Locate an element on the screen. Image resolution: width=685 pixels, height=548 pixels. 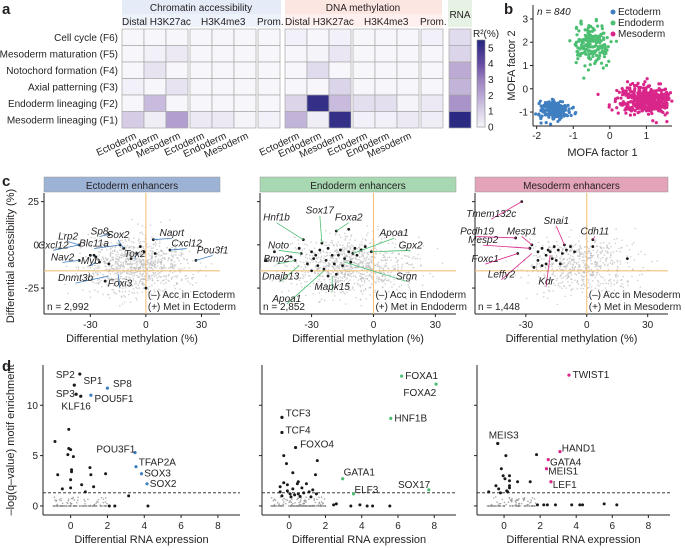
label-leader is located at coordinates (93, 264).